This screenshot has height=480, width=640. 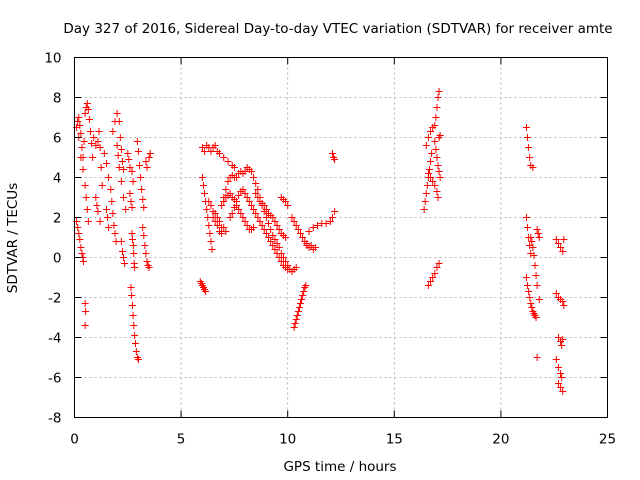 What do you see at coordinates (54, 299) in the screenshot?
I see `y-tick-label: -2` at bounding box center [54, 299].